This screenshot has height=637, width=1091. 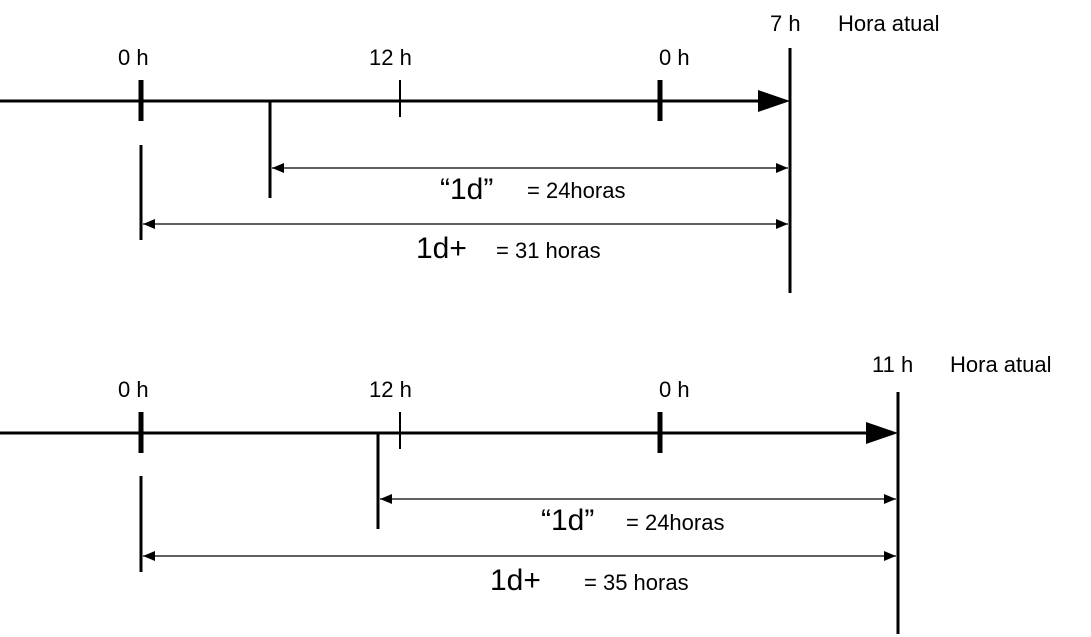 I want to click on current-hour-value: 11 h, so click(x=892, y=364).